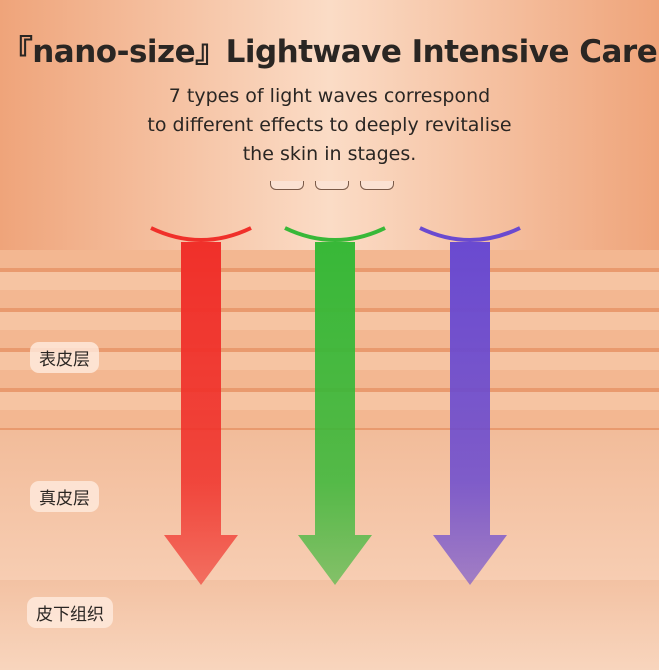  I want to click on description-line: 7 types of light waves correspond, so click(329, 96).